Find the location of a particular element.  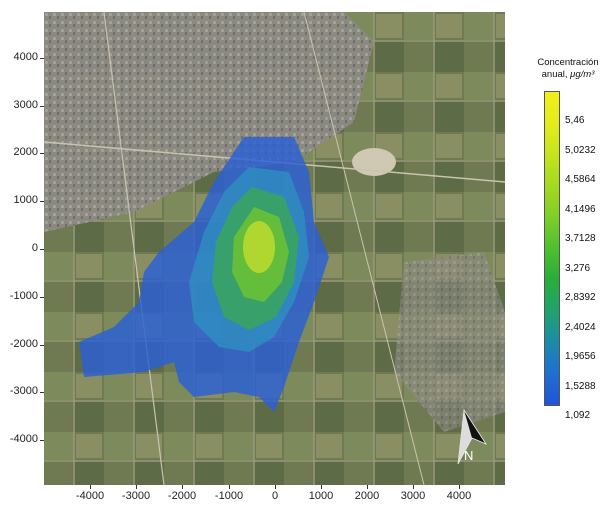

x-tick-label: -2000 is located at coordinates (182, 496).